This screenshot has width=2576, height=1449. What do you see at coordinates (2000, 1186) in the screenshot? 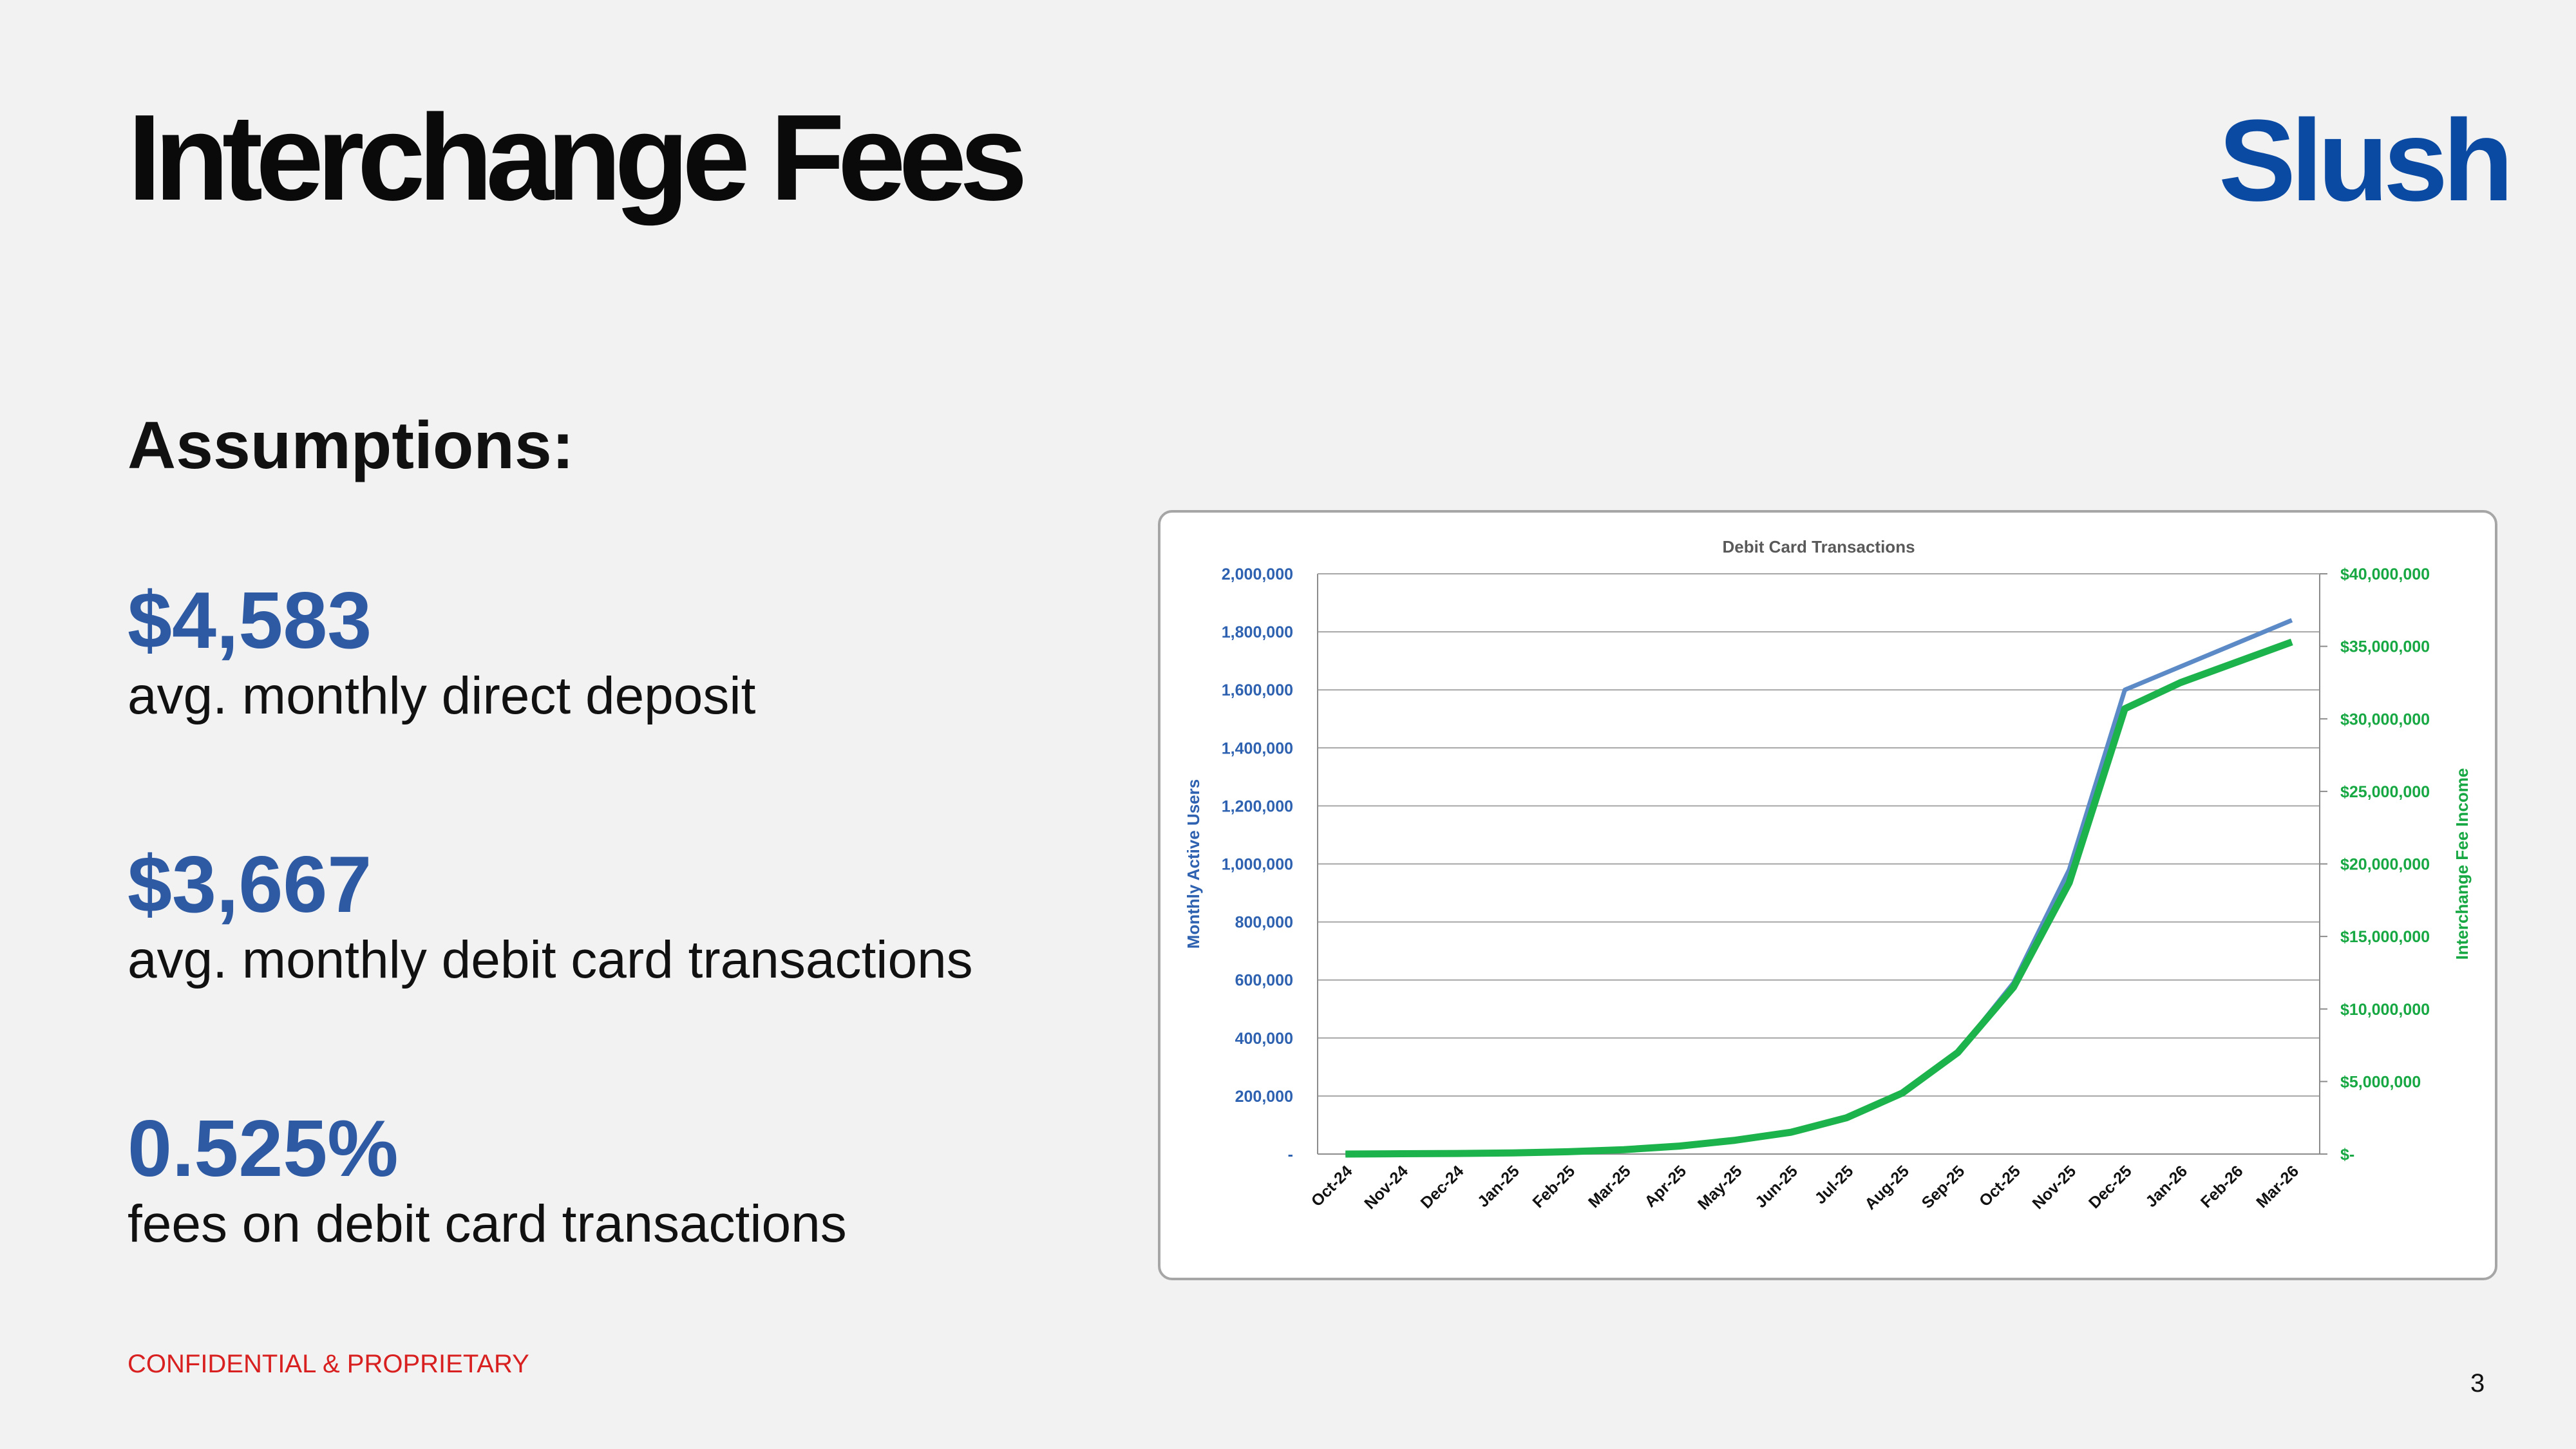
I see `x-tick-label: Oct-25` at bounding box center [2000, 1186].